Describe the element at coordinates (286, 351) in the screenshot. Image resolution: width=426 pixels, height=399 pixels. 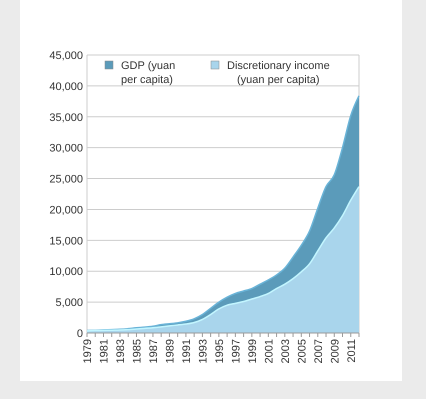
I see `x-tick-label: 2003` at that location.